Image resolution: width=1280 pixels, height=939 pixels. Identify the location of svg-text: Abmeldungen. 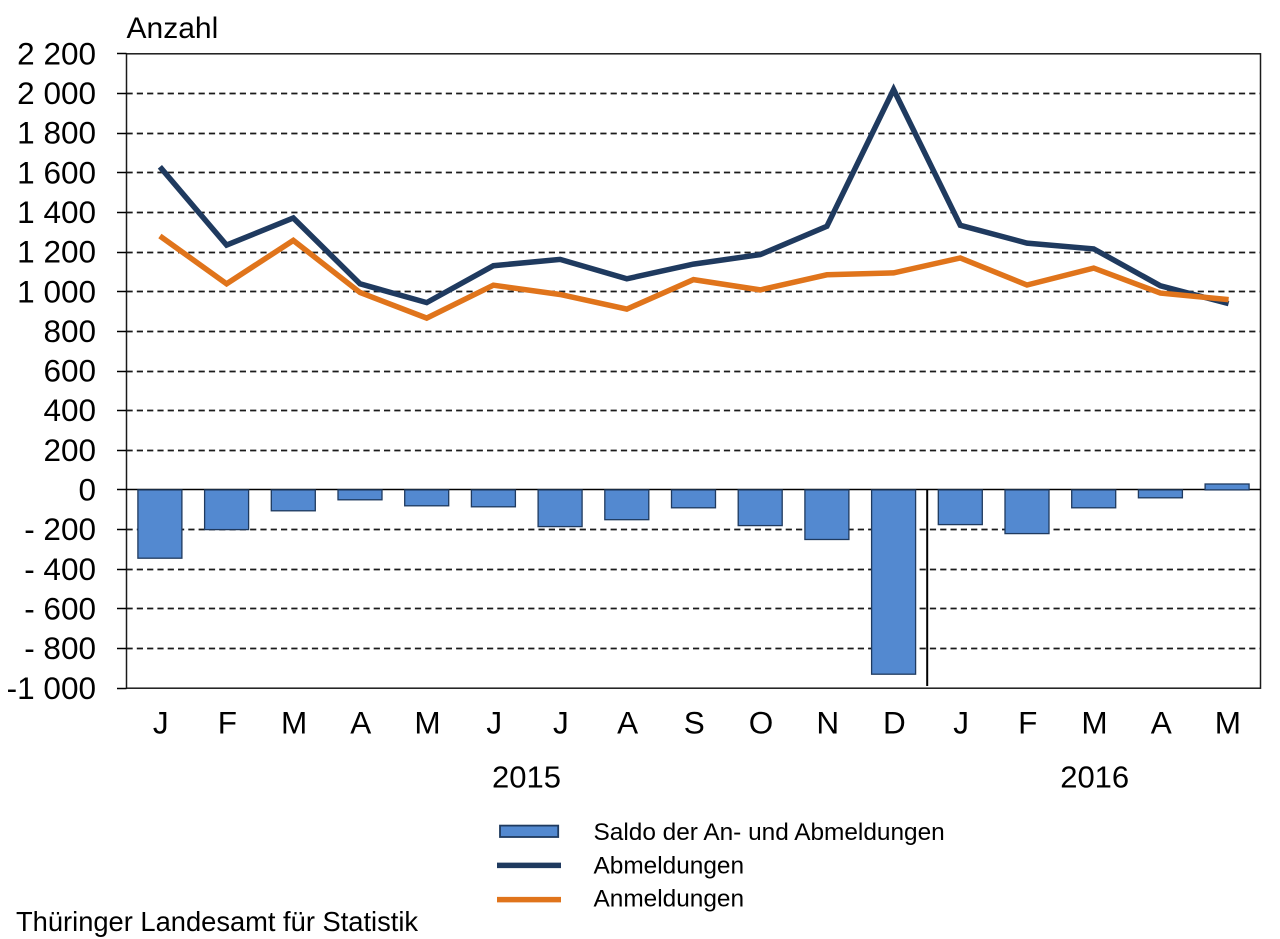
(669, 866).